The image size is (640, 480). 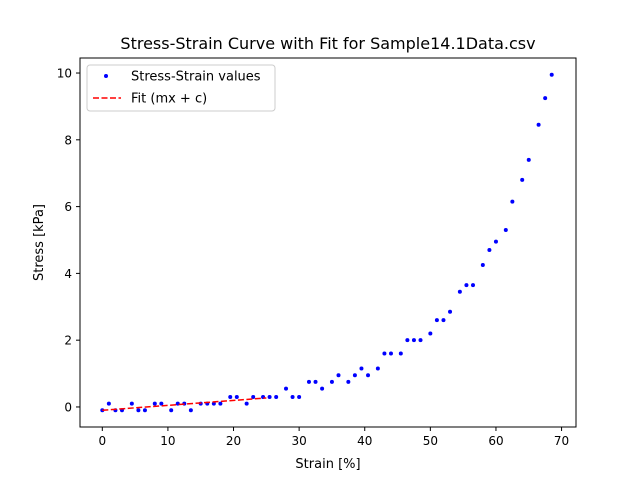 What do you see at coordinates (561, 441) in the screenshot?
I see `x-tick-label: 70` at bounding box center [561, 441].